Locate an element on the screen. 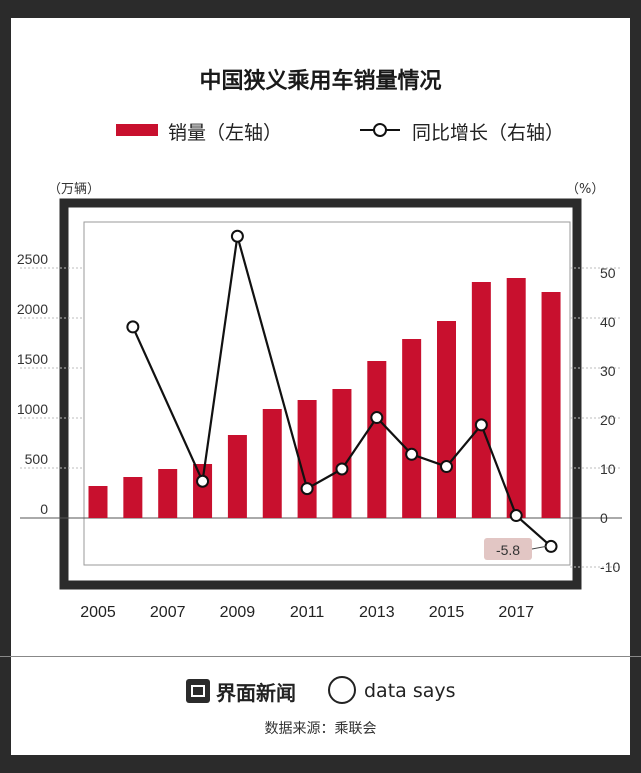 The height and width of the screenshot is (773, 641). jiemian-logo-icon is located at coordinates (198, 691).